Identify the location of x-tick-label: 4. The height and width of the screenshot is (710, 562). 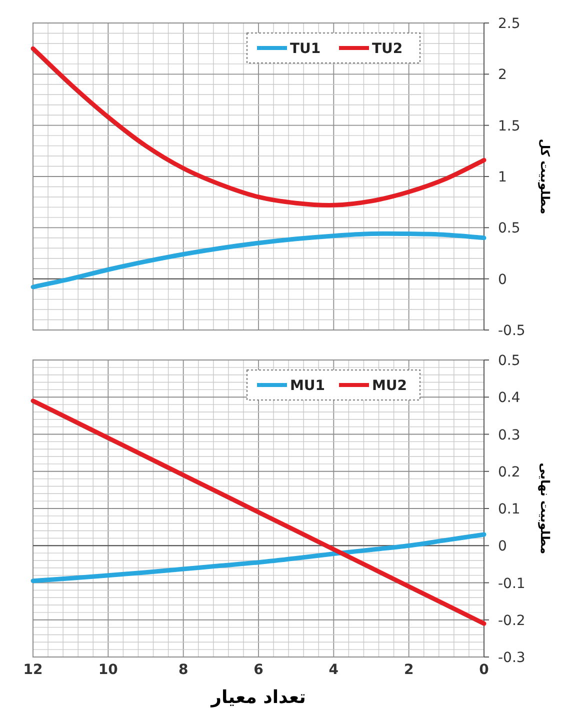
(333, 670).